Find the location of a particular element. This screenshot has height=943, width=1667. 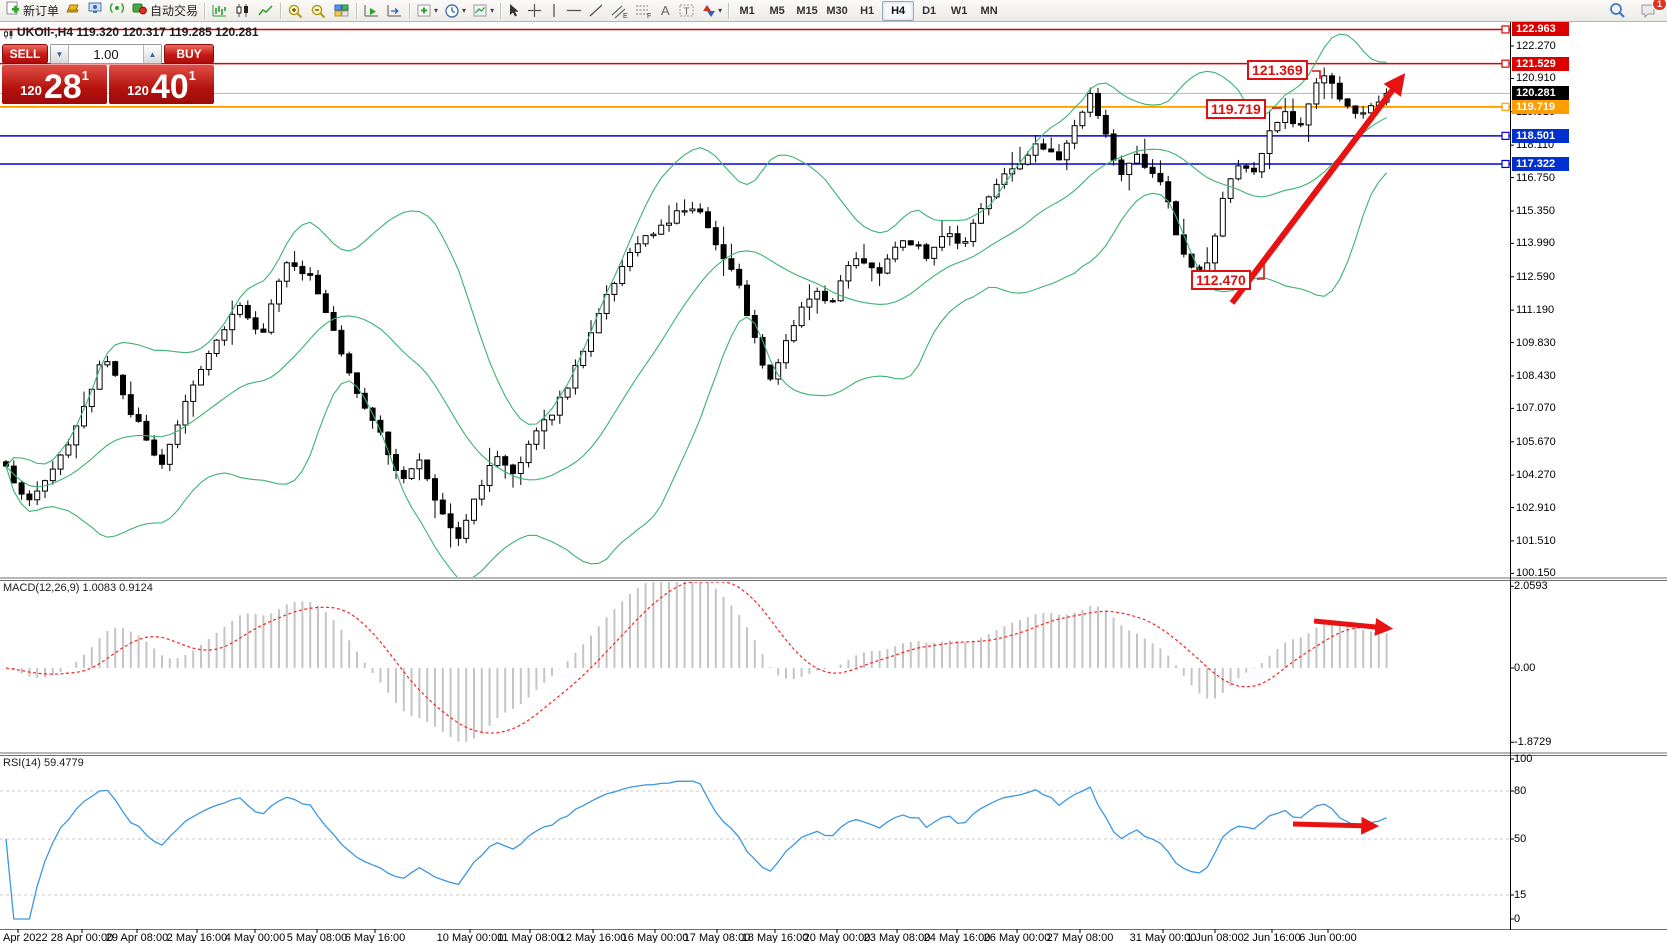

time-axis-label: 16 May 00:00 is located at coordinates (655, 937).